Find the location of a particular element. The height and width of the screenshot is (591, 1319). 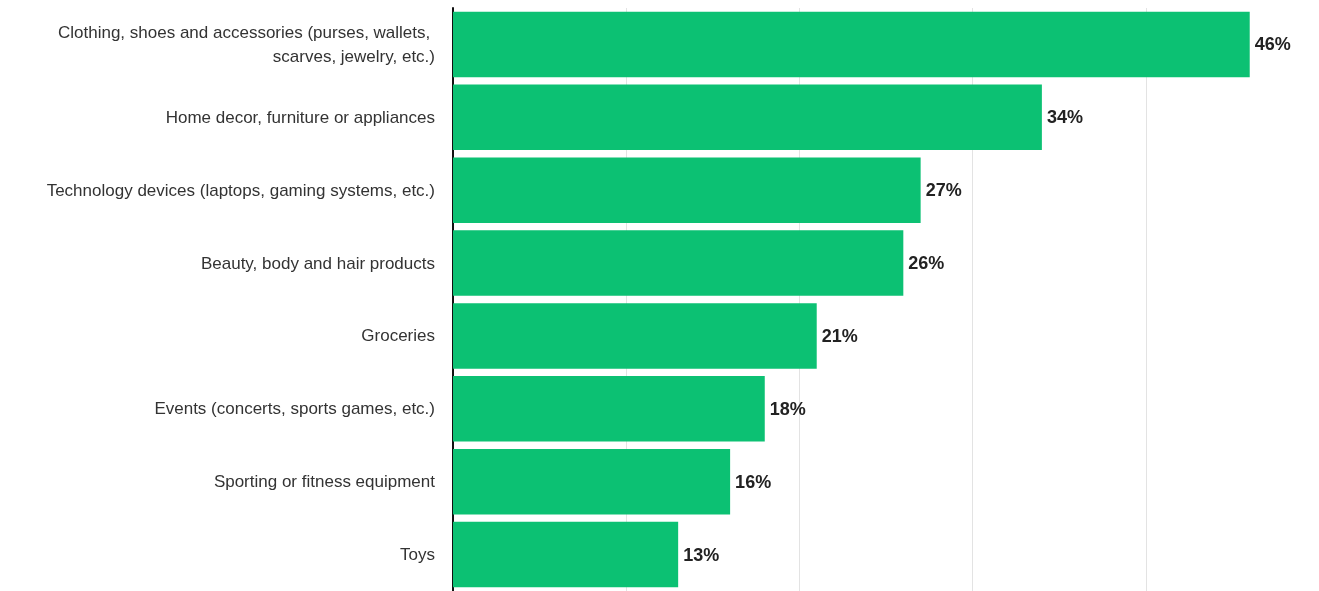

y-tick-label: Home decor, furniture or appliances is located at coordinates (300, 117).